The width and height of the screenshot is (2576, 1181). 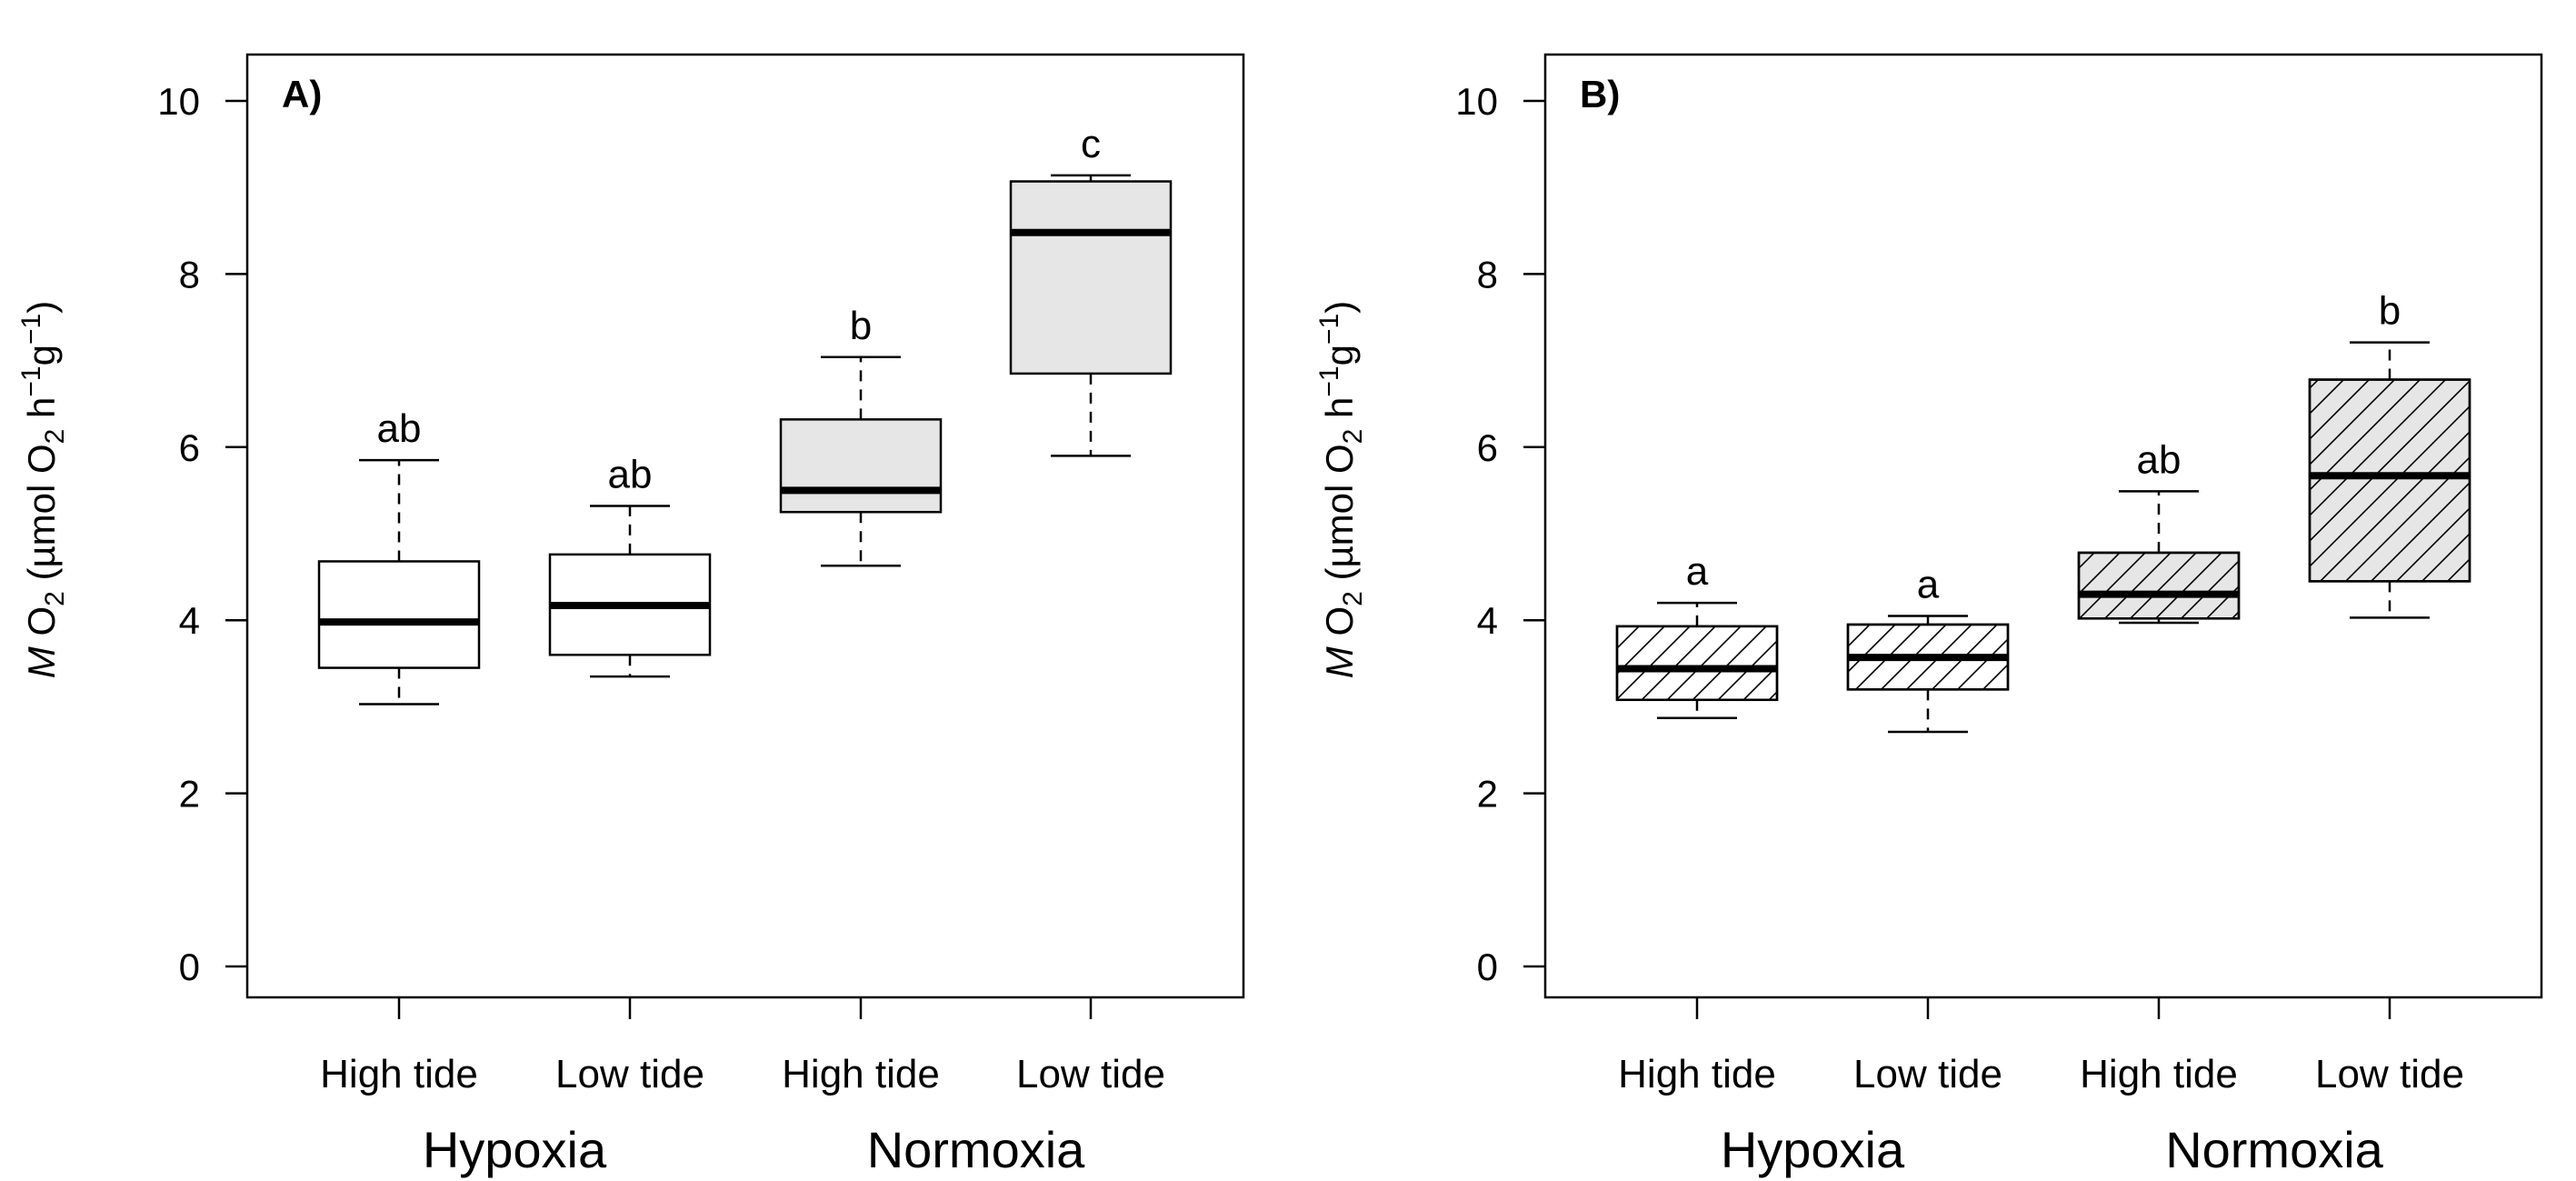 I want to click on box-2: ab, so click(x=2159, y=531).